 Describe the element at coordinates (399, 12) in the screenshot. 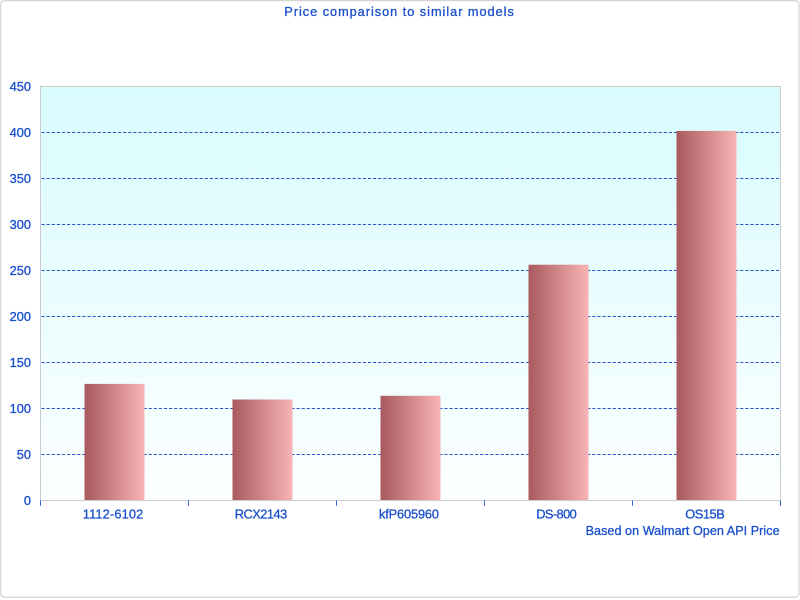

I see `svg-text:Price comparison to similar mo: Price comparison to similar models` at that location.